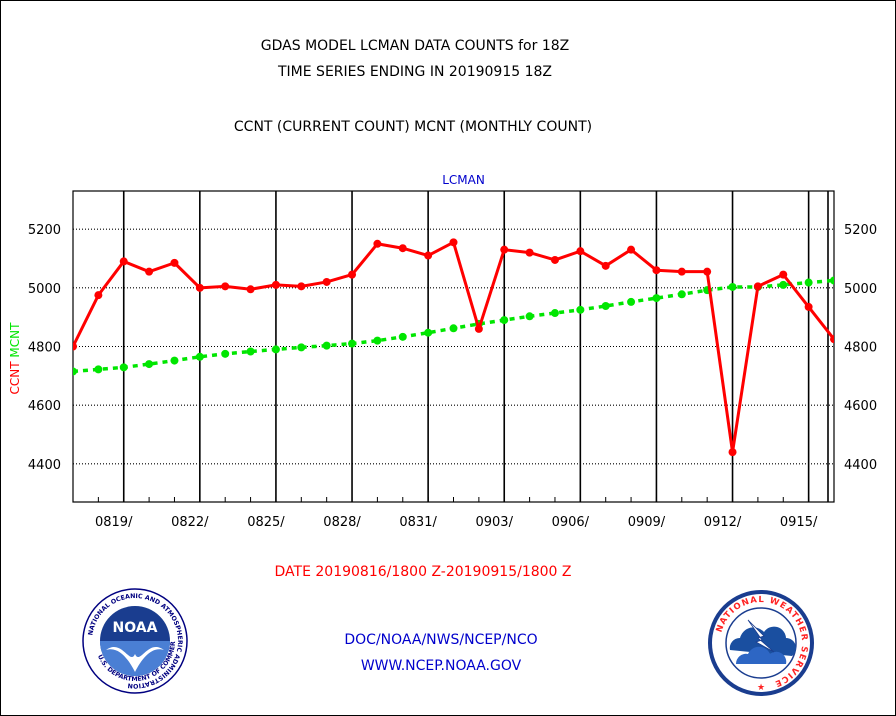 The width and height of the screenshot is (896, 716). I want to click on x-tick-label: 0831/, so click(418, 522).